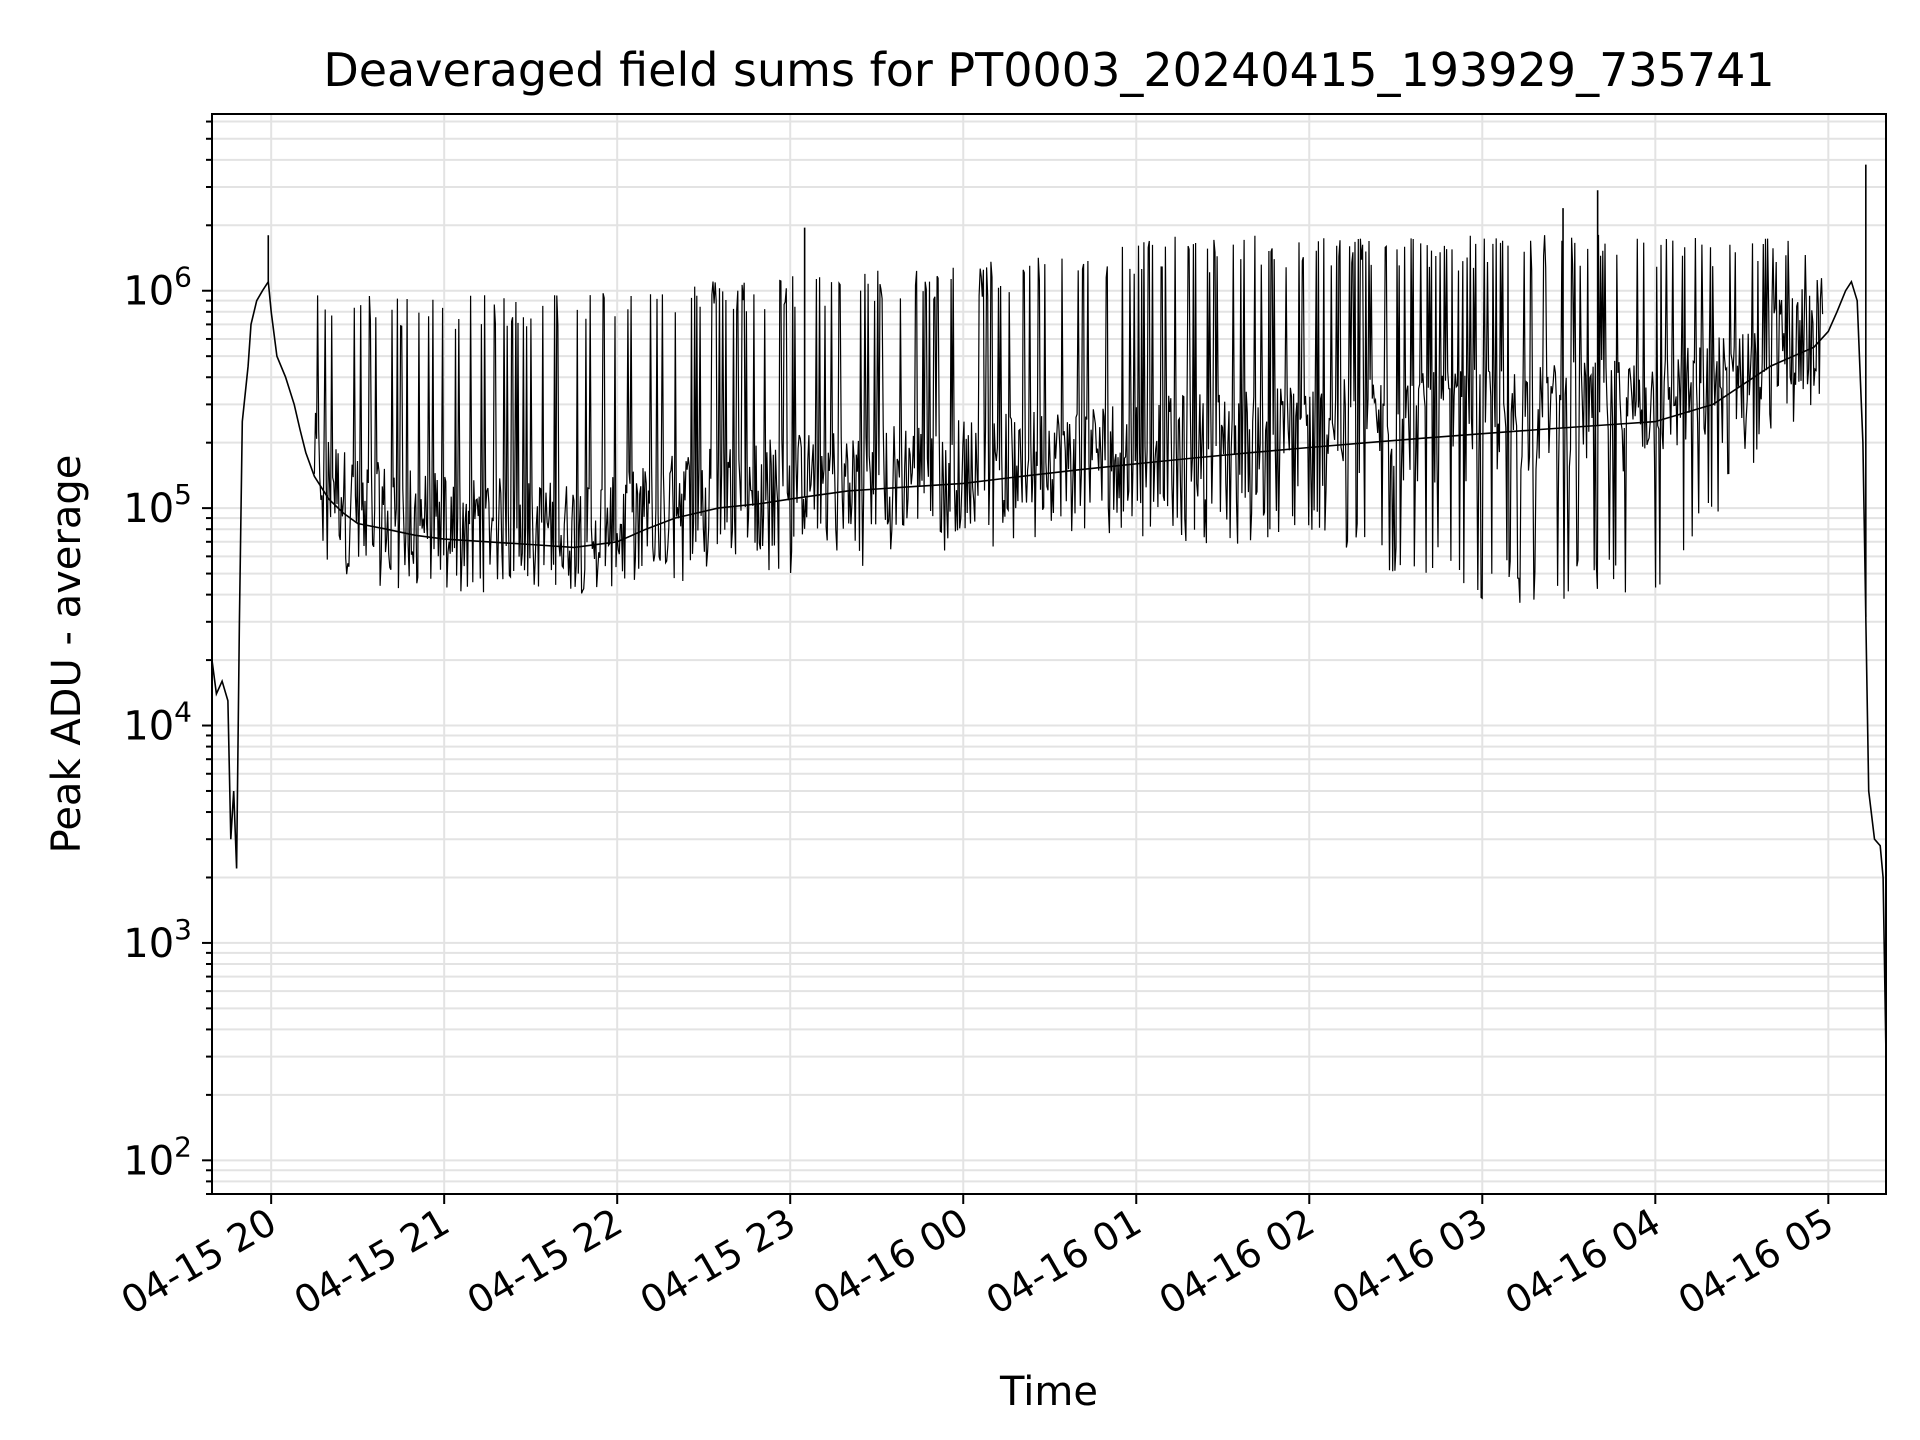 The image size is (1920, 1440). I want to click on y-tick-label: 10⁴, so click(157, 723).